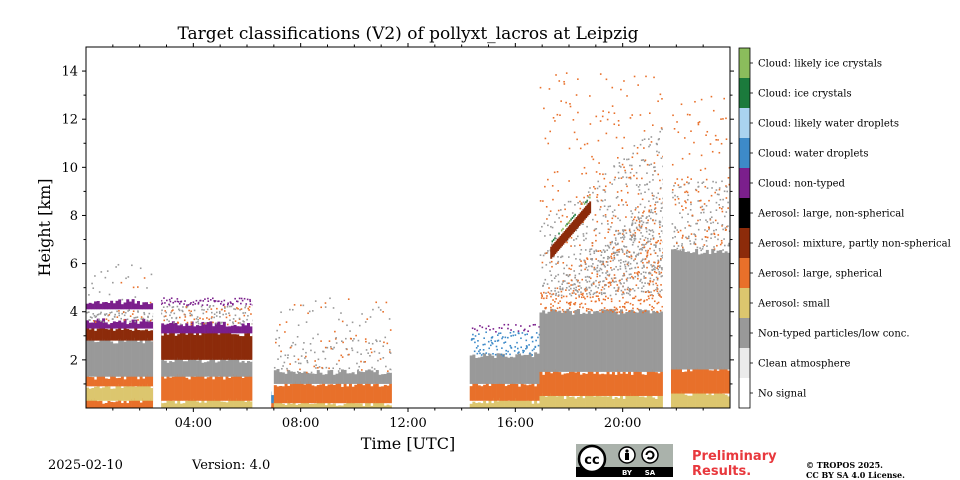 This screenshot has width=960, height=480. Describe the element at coordinates (85, 465) in the screenshot. I see `measurement-date: 2025-02-10` at that location.